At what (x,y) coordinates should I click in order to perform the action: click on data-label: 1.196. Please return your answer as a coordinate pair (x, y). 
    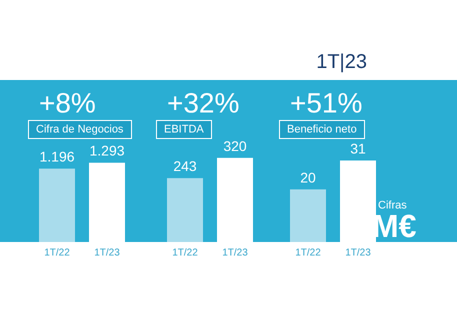
    Looking at the image, I should click on (57, 156).